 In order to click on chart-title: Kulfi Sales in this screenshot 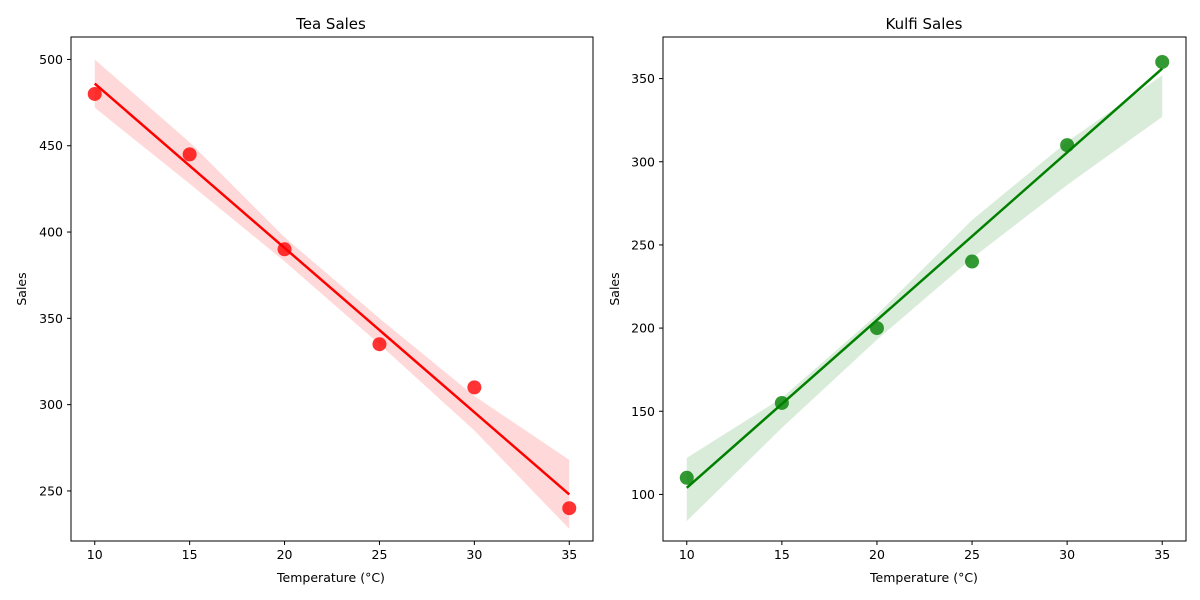, I will do `click(924, 24)`.